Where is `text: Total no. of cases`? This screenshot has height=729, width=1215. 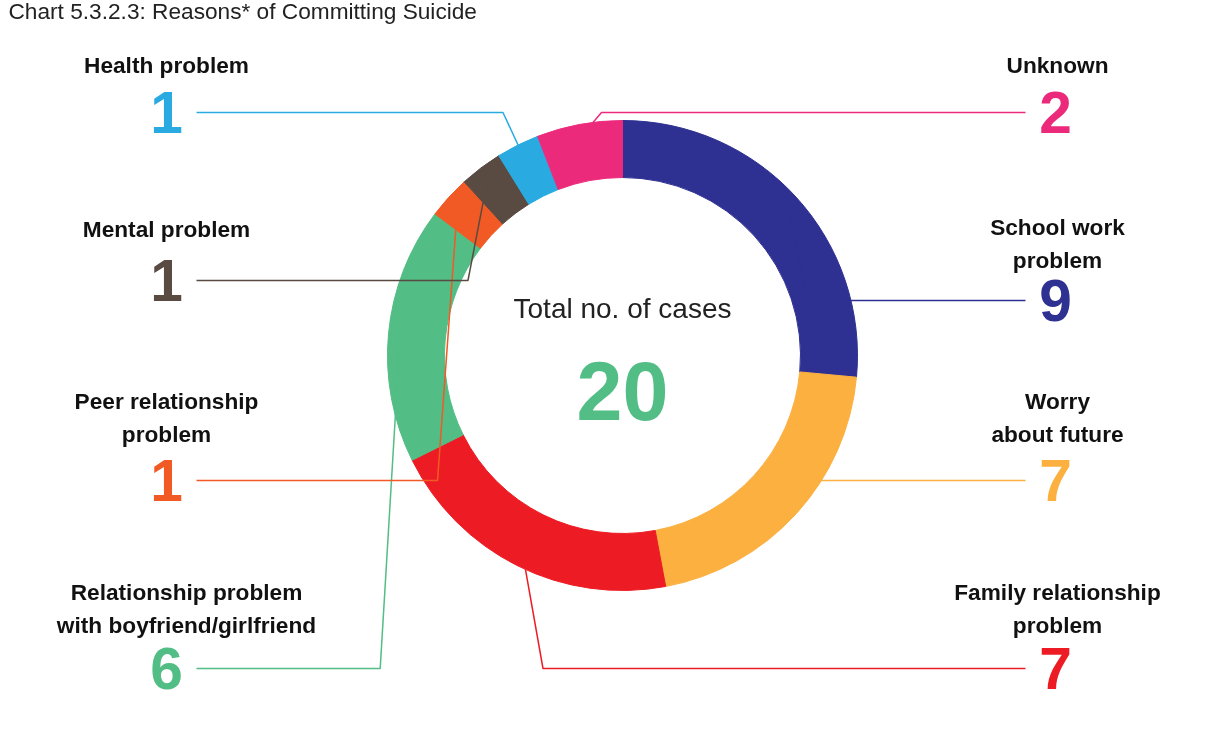 text: Total no. of cases is located at coordinates (622, 308).